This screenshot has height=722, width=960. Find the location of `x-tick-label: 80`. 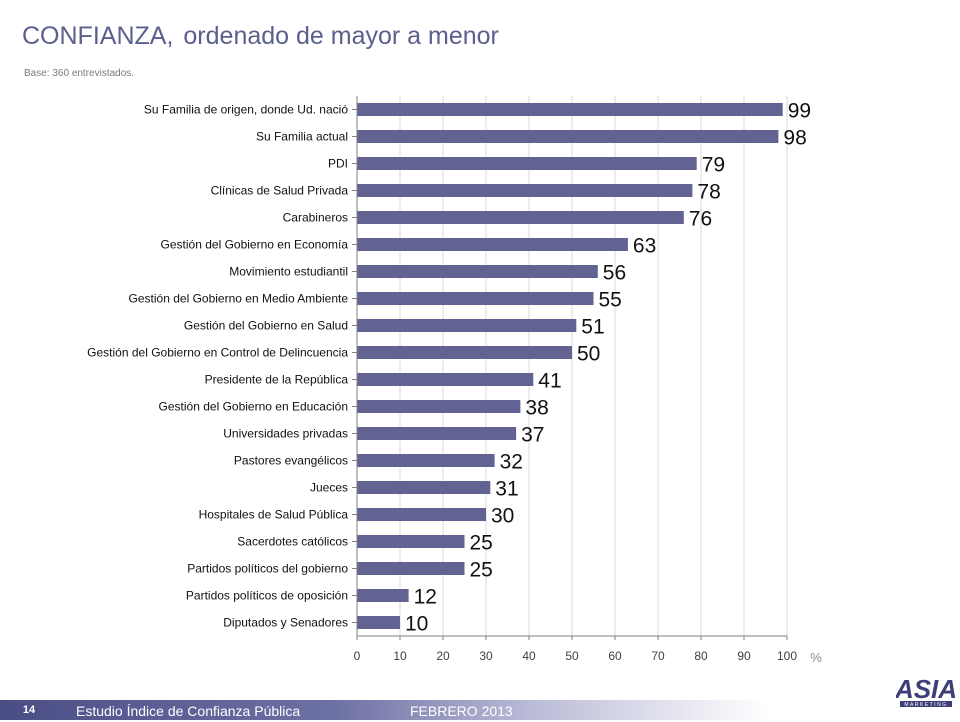

x-tick-label: 80 is located at coordinates (701, 656).